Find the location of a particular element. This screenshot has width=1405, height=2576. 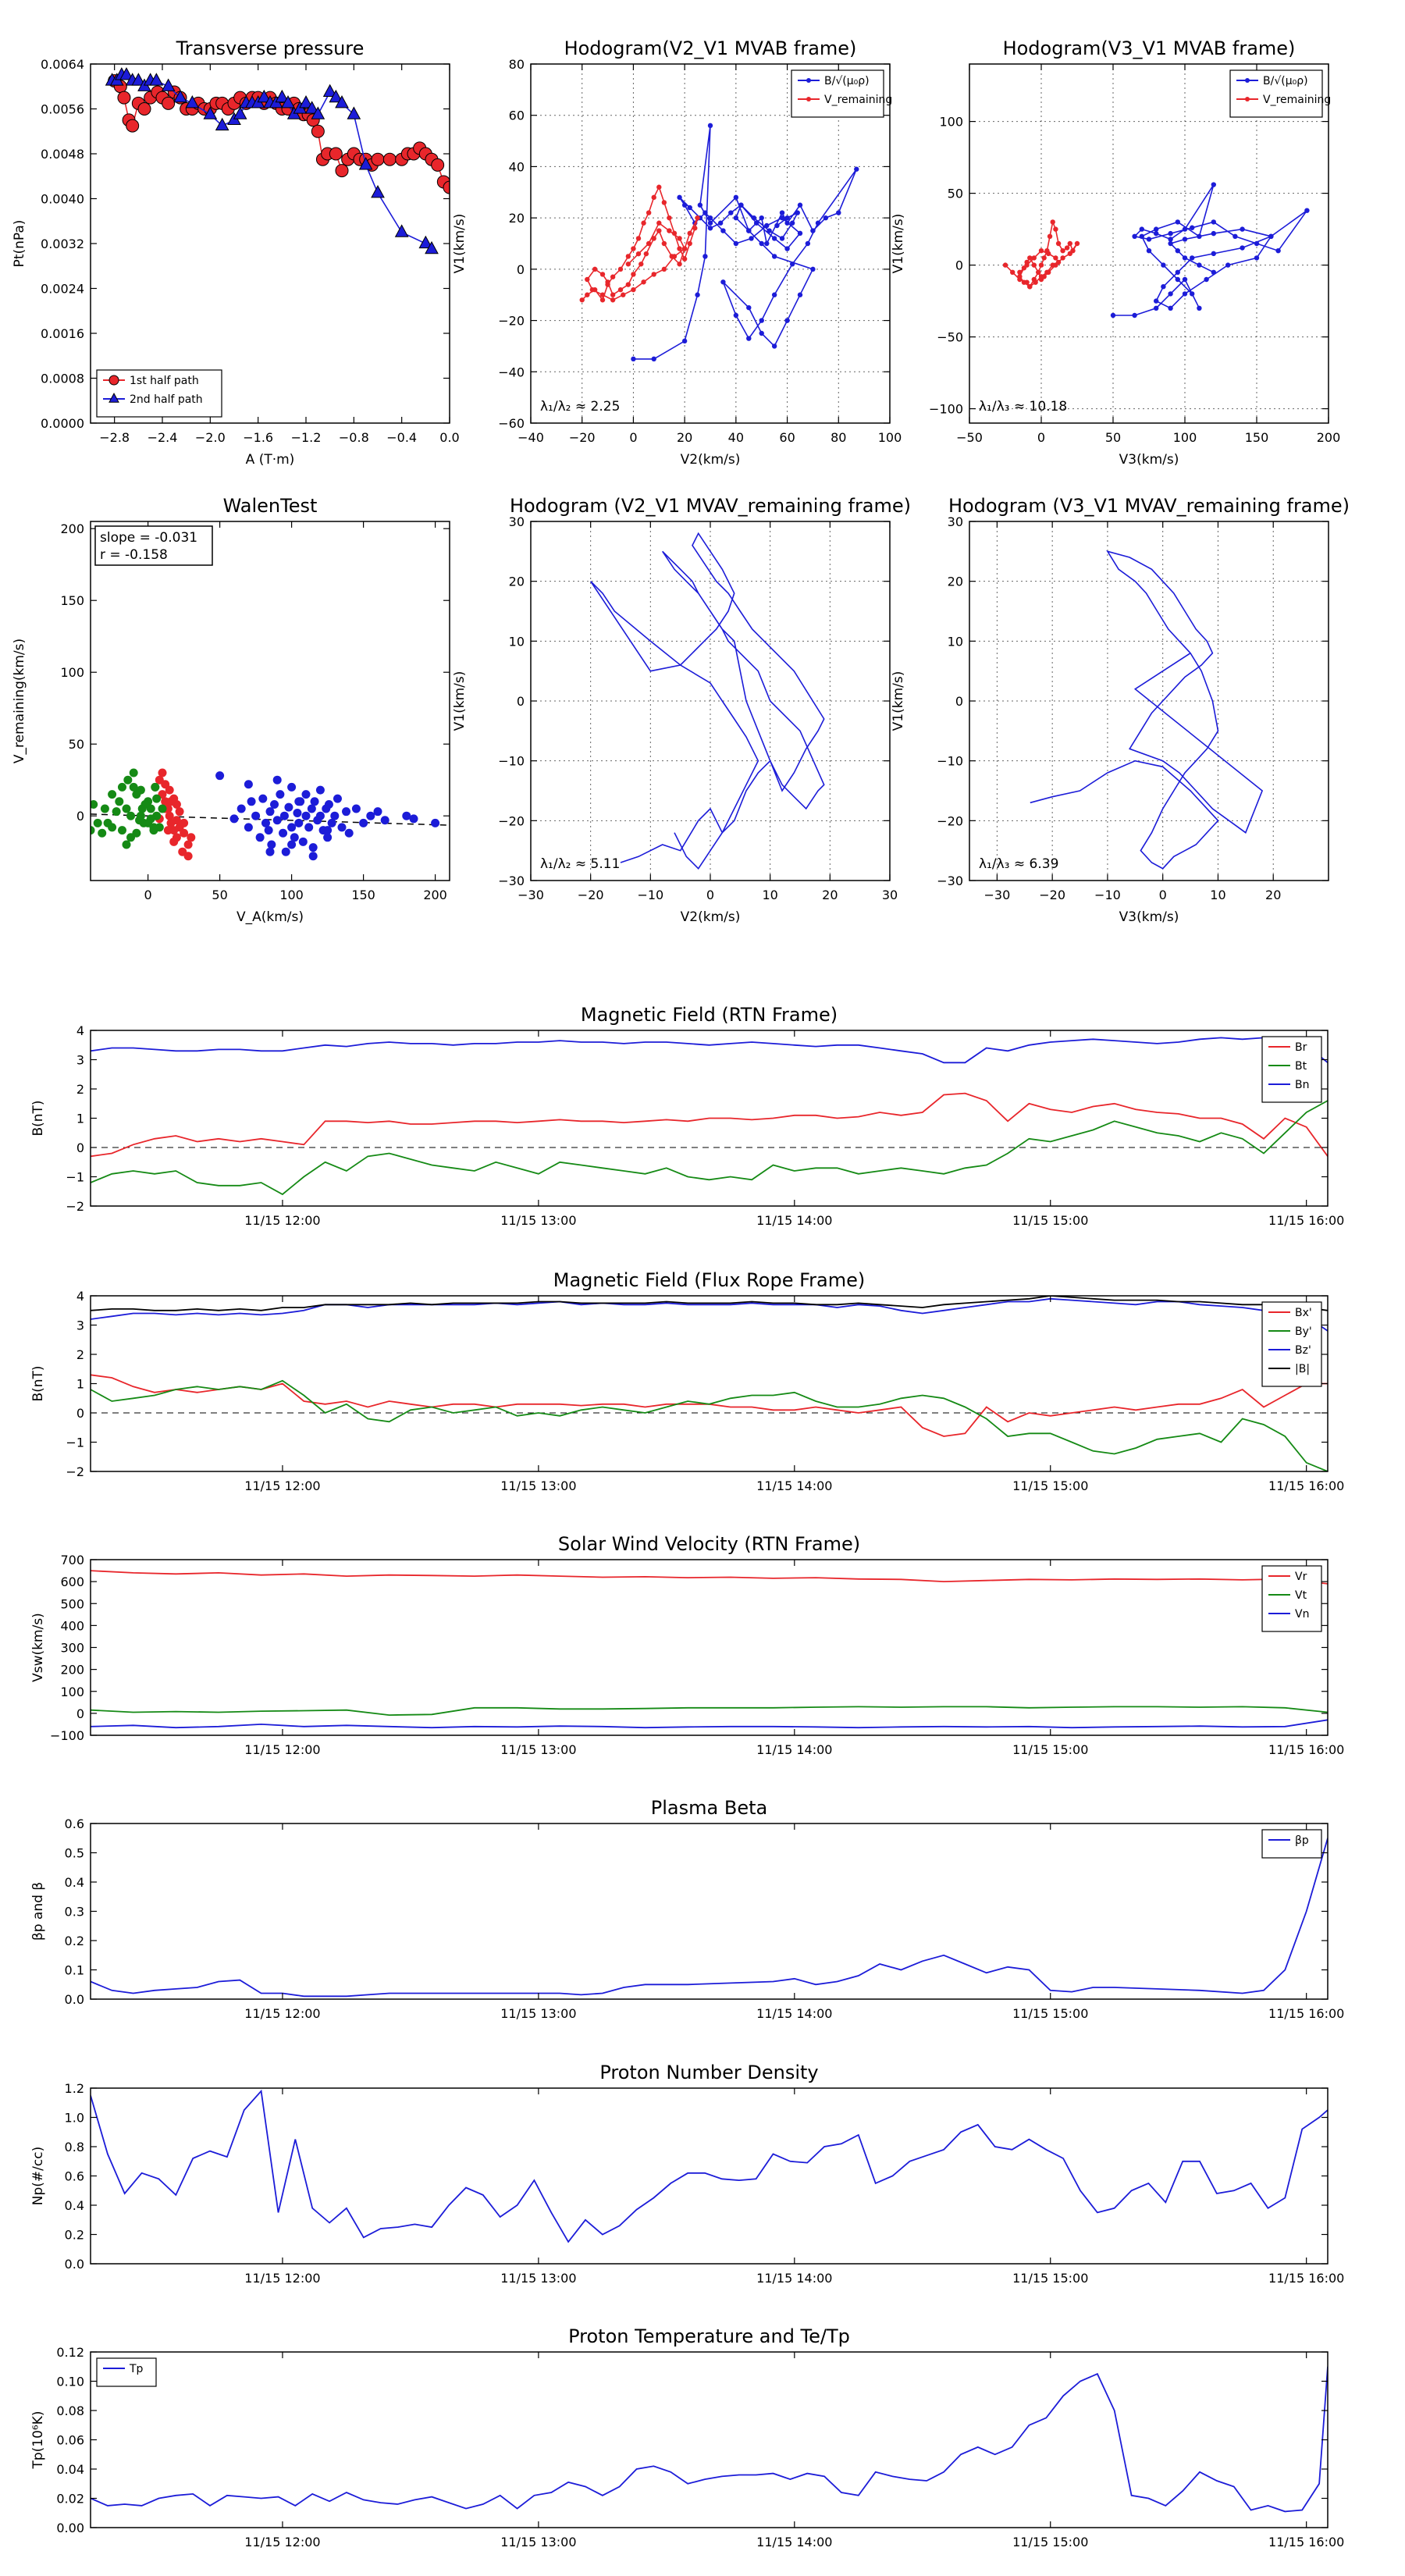

y-tick-label: 0.0008 is located at coordinates (63, 379).